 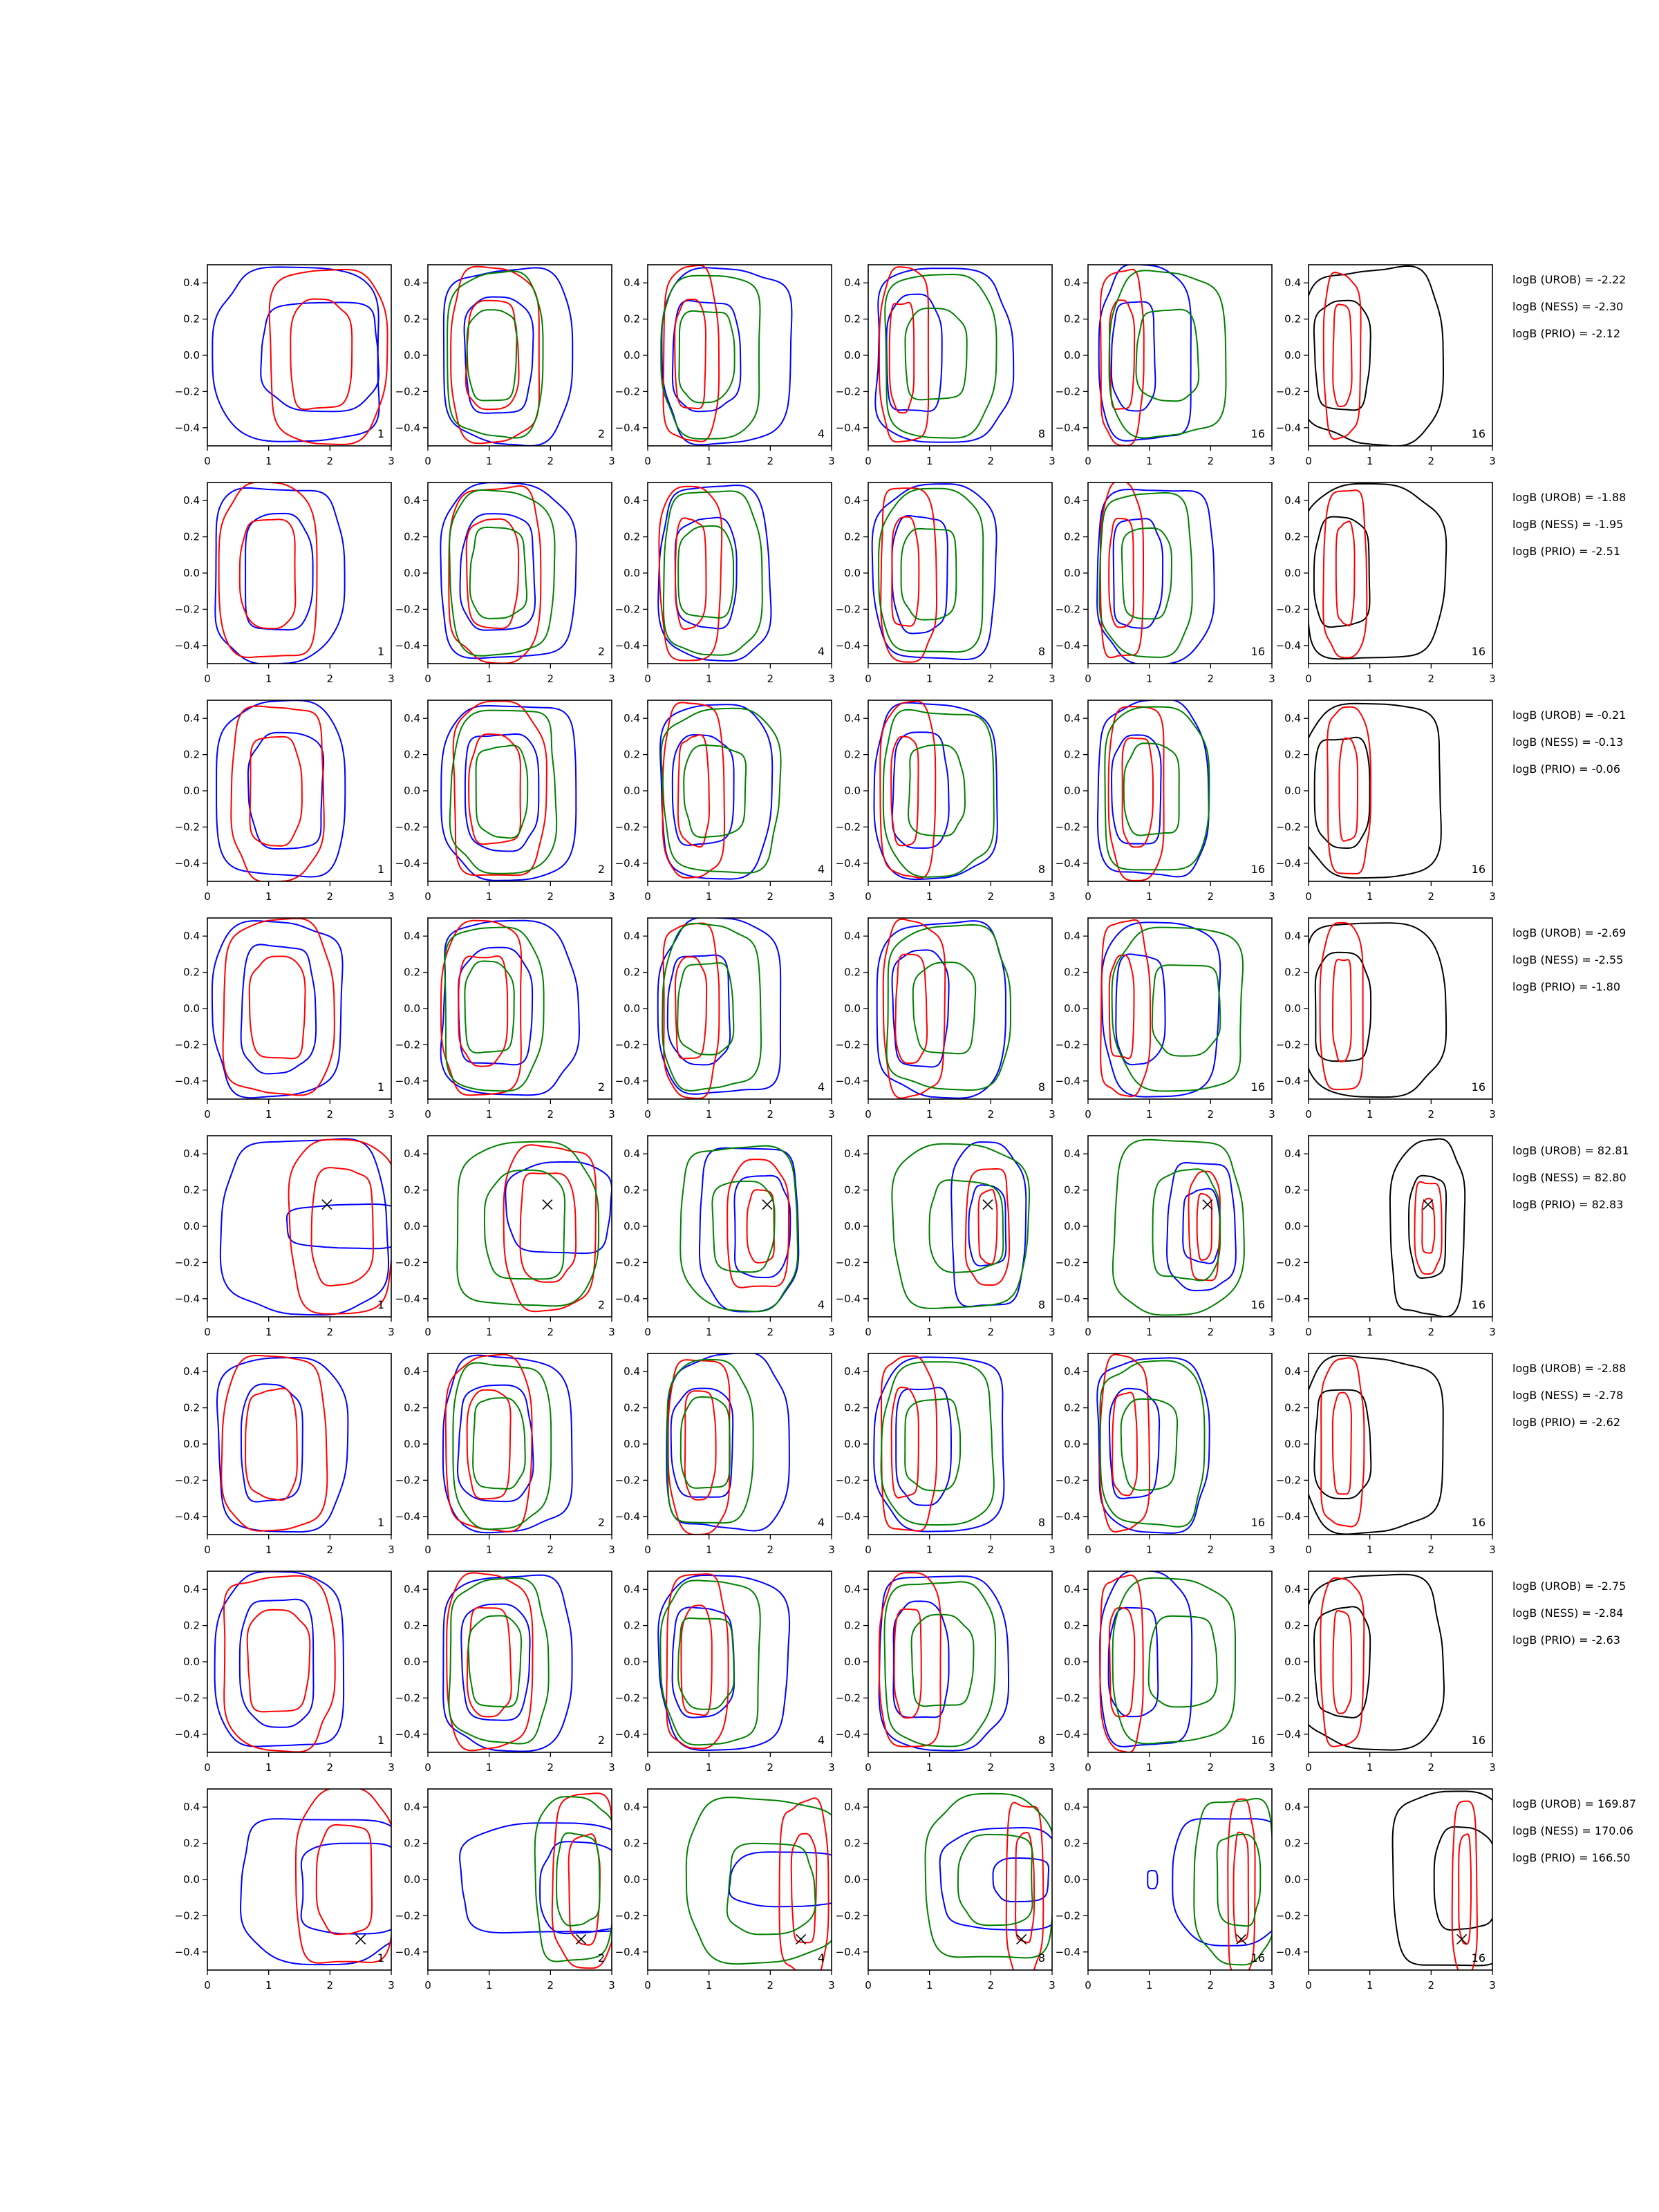 What do you see at coordinates (1258, 1087) in the screenshot?
I see `panel-label: 16` at bounding box center [1258, 1087].